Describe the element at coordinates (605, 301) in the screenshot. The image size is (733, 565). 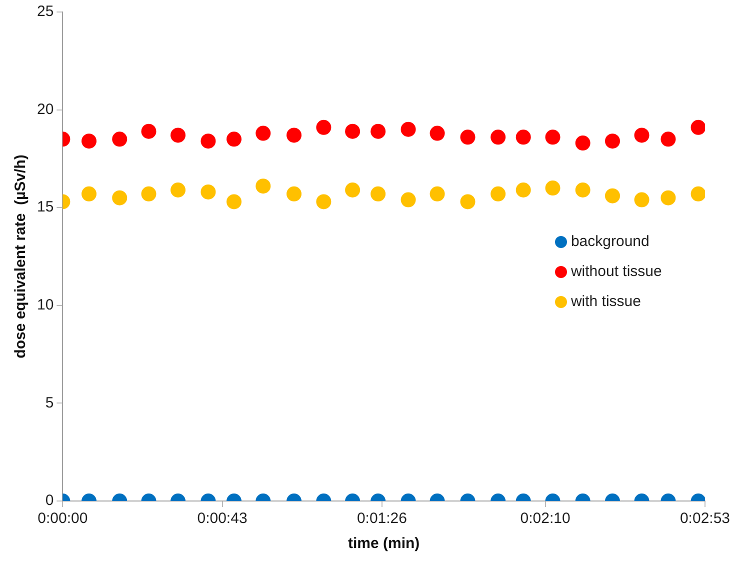
I see `legend-label: with tissue` at that location.